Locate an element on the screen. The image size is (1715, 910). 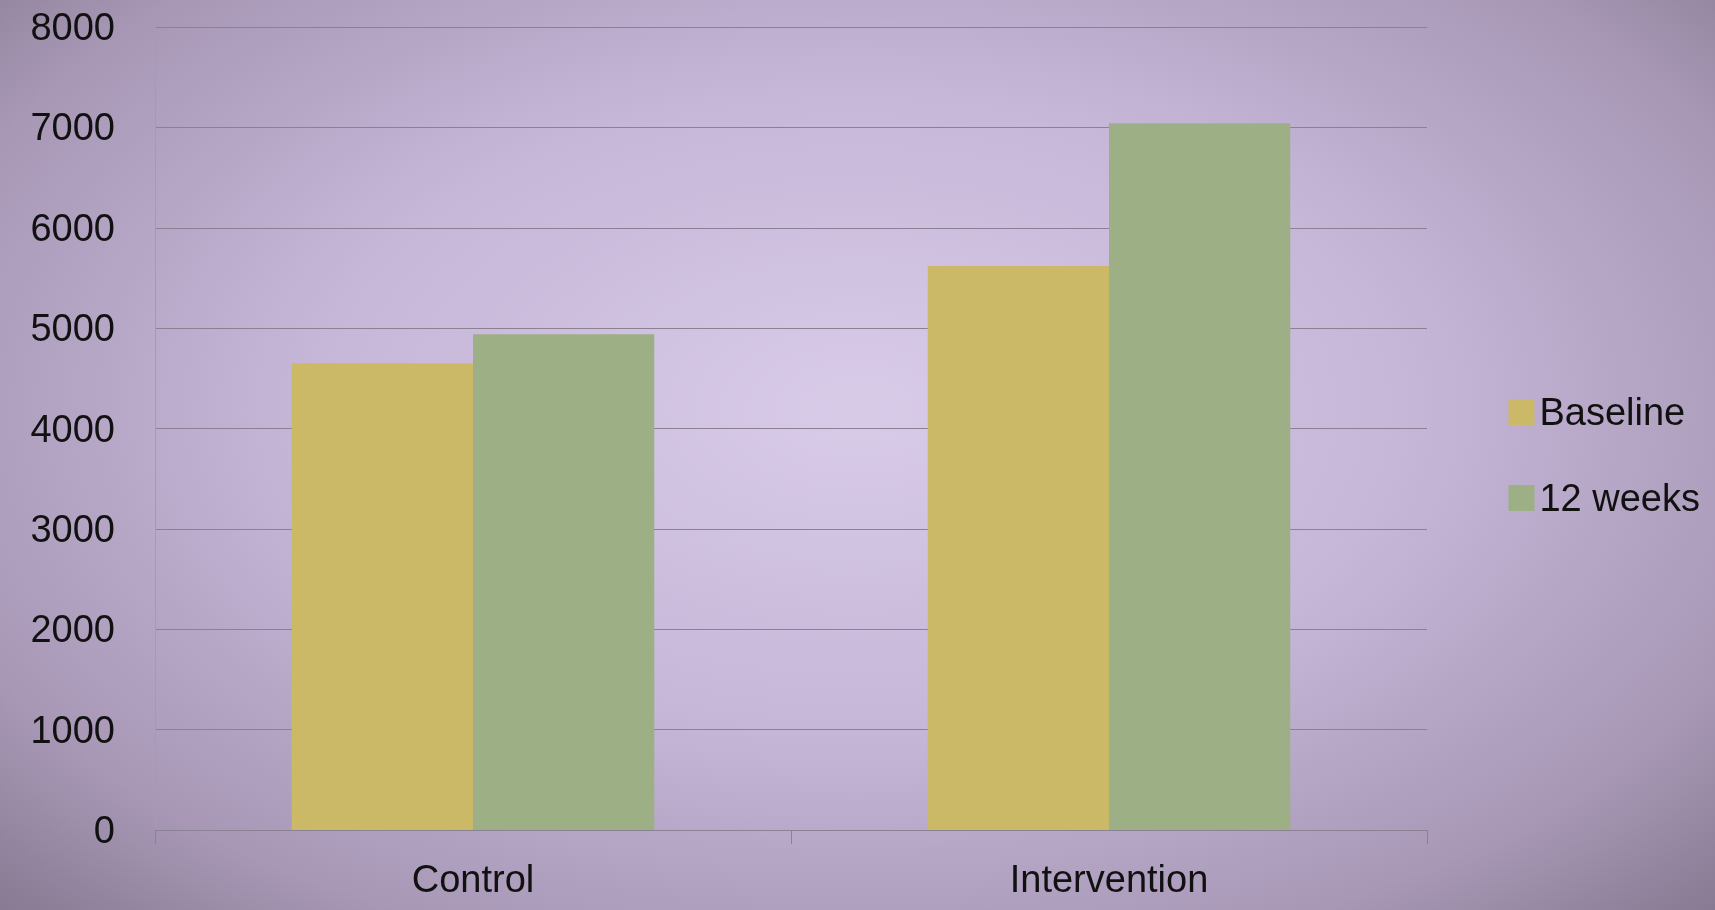
y-tick-label: 0 is located at coordinates (104, 830).